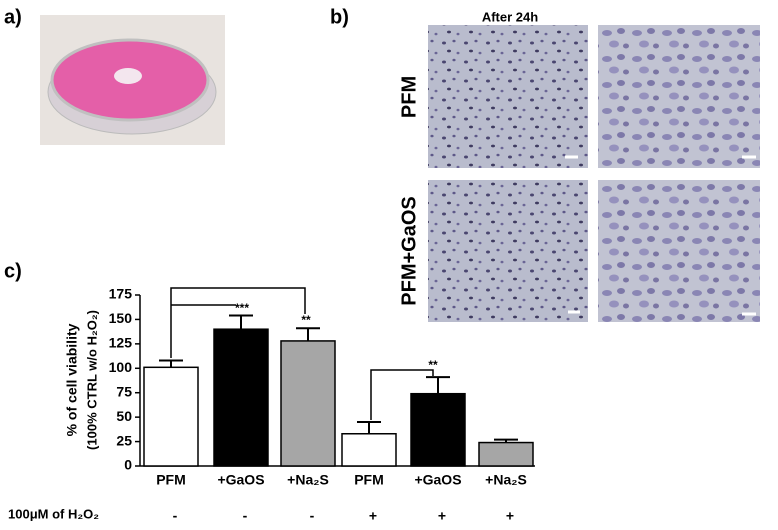 Image resolution: width=778 pixels, height=530 pixels. Describe the element at coordinates (124, 416) in the screenshot. I see `y-tick-label: 50` at that location.